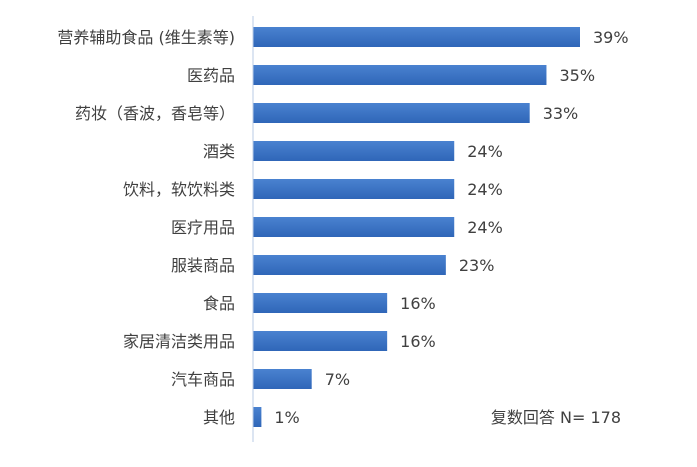  What do you see at coordinates (418, 341) in the screenshot?
I see `value-label-8: 16%` at bounding box center [418, 341].